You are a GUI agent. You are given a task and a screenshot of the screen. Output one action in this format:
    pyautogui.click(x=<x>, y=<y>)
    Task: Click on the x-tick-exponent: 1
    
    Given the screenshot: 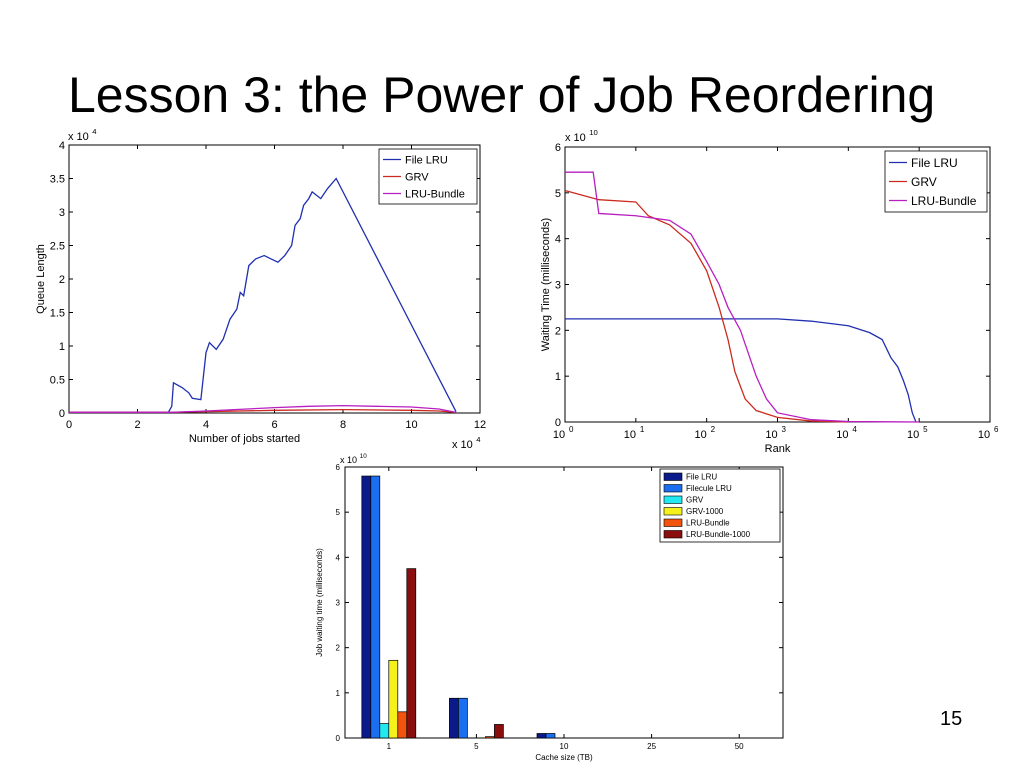 What is the action you would take?
    pyautogui.click(x=642, y=429)
    